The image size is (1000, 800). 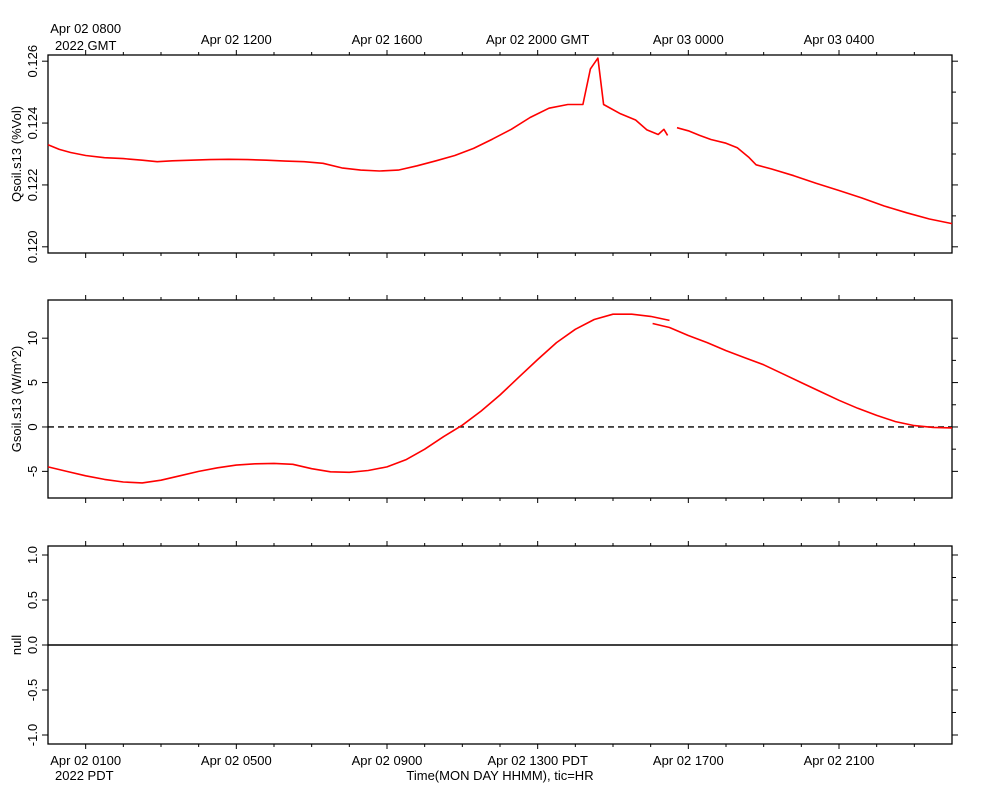 I want to click on y-axis-label: Qsoil.s13 (%Vol), so click(x=16, y=154).